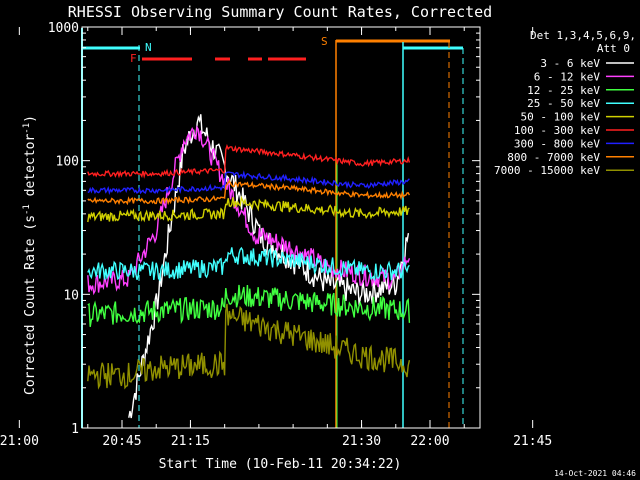  Describe the element at coordinates (429, 441) in the screenshot. I see `x-tick-label: 22:00` at that location.